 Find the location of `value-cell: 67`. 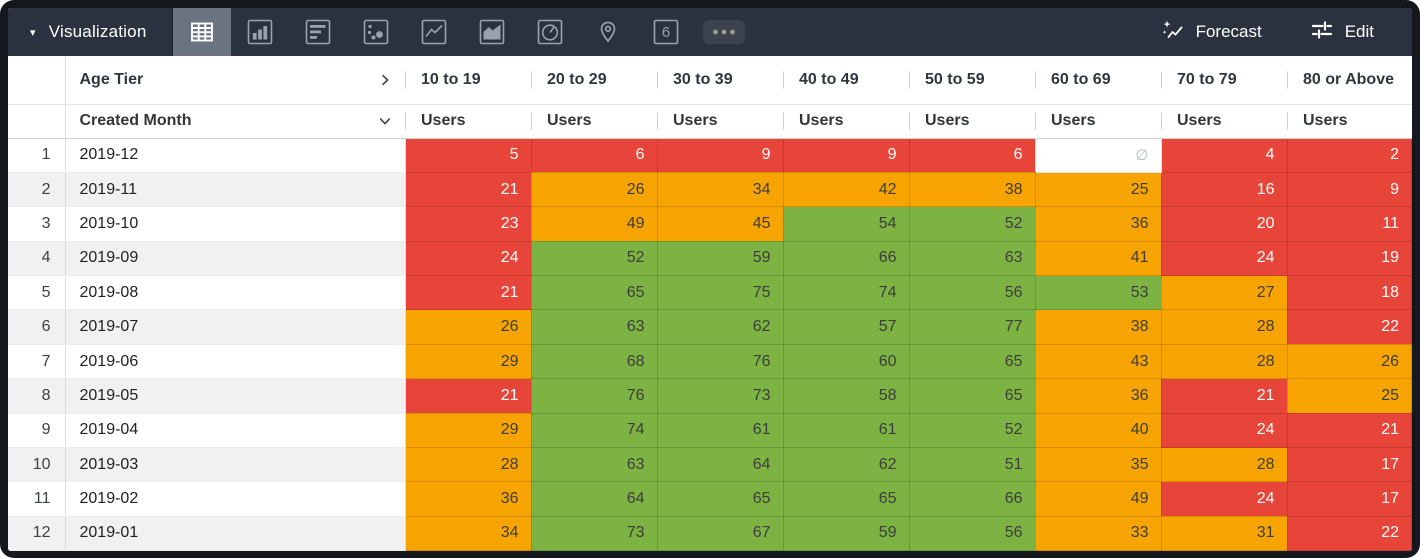

value-cell: 67 is located at coordinates (720, 533).